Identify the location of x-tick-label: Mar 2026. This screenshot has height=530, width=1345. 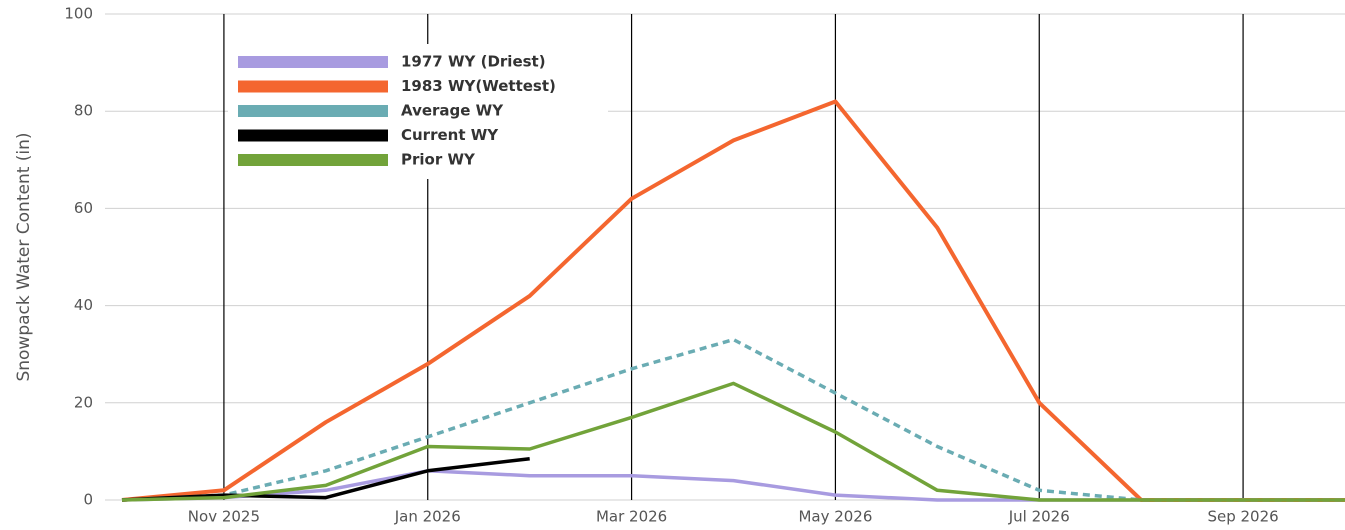
(631, 517).